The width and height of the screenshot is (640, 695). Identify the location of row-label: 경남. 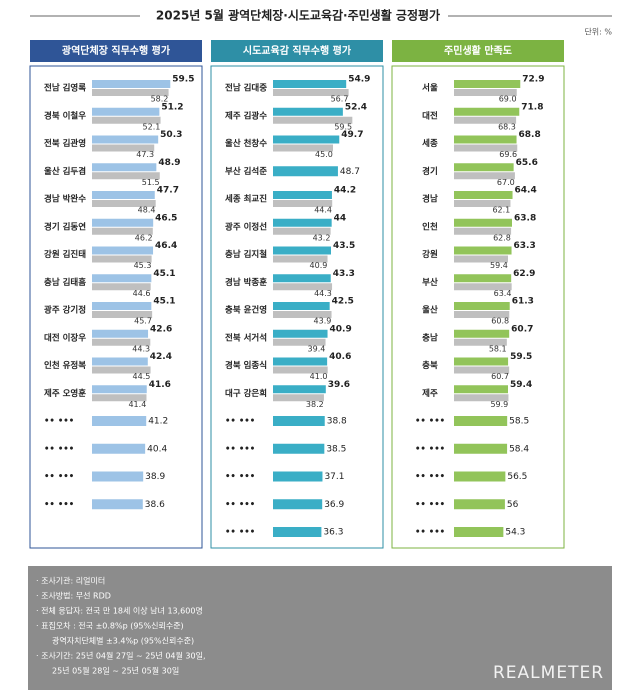
(430, 199).